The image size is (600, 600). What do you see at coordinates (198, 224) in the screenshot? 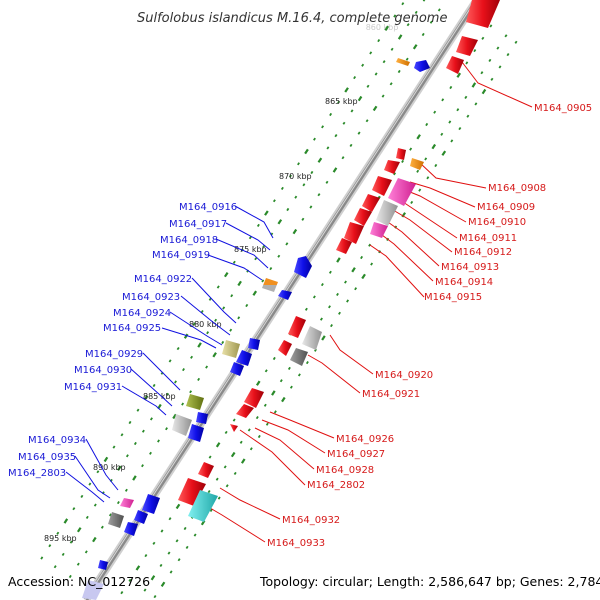
I see `gene-label: M164_0917` at bounding box center [198, 224].